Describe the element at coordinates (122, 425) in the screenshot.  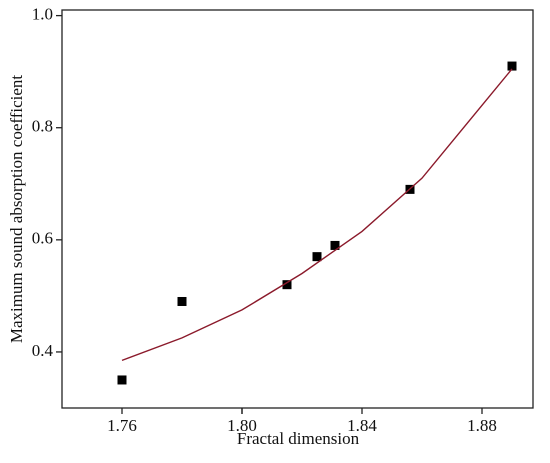
I see `x-tick-label: 1.76` at that location.